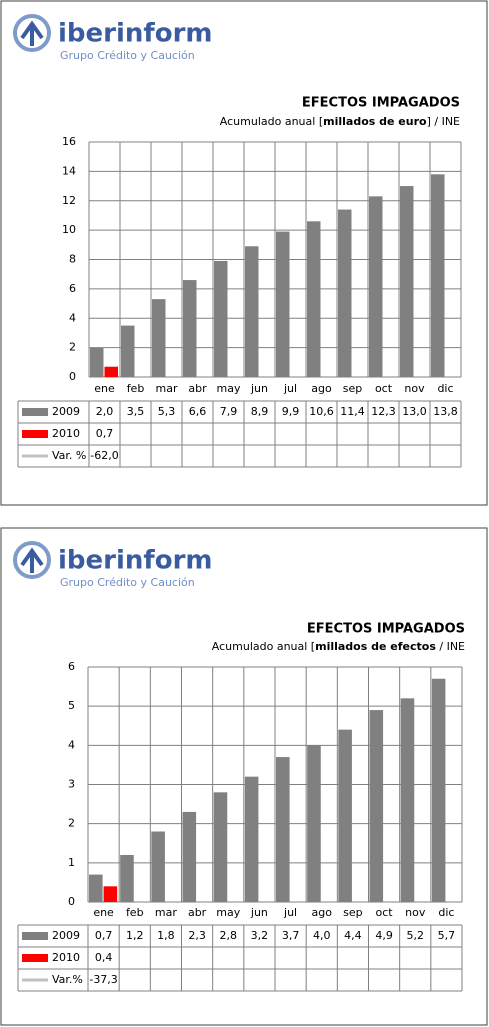  Describe the element at coordinates (322, 912) in the screenshot. I see `x-tick-label: ago` at that location.